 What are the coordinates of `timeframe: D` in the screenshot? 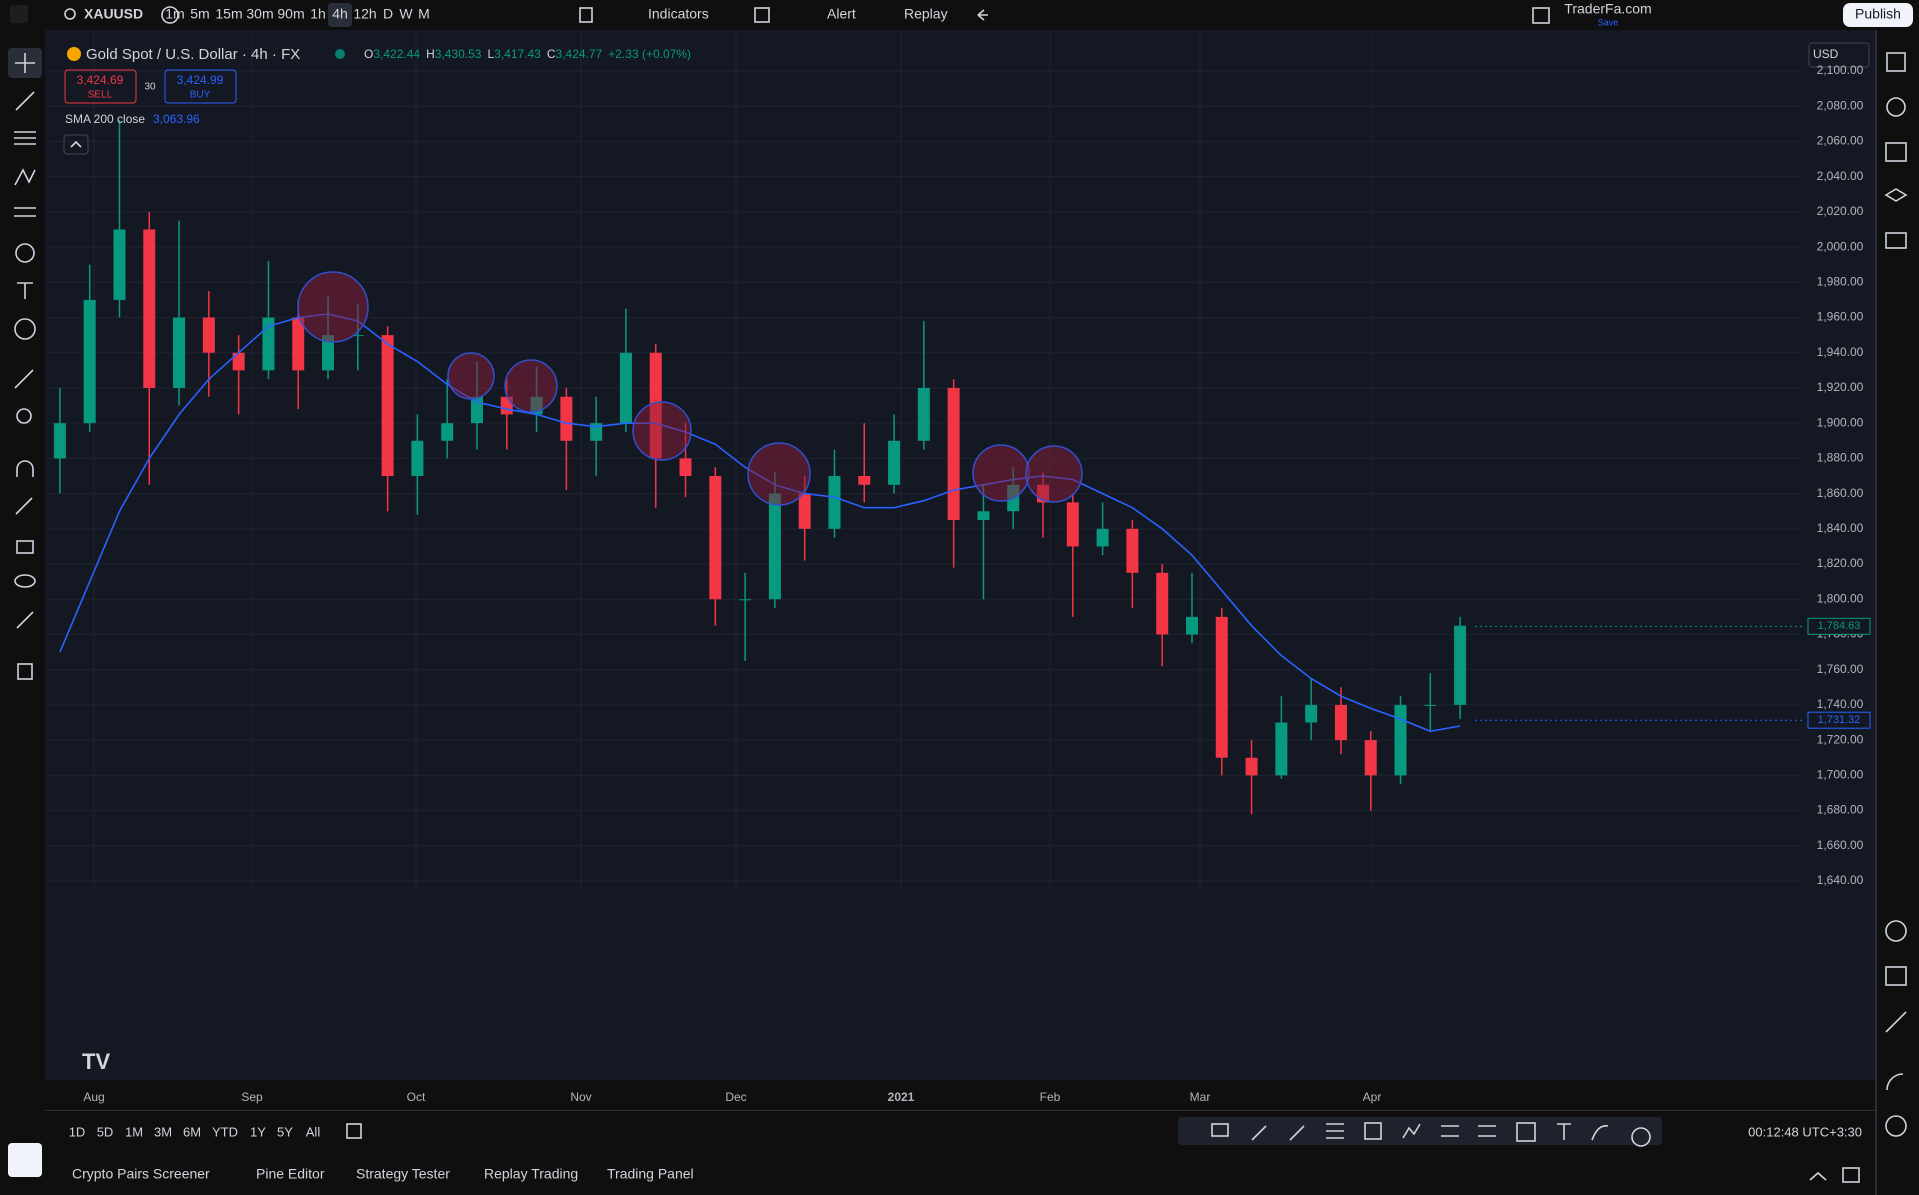 It's located at (388, 14).